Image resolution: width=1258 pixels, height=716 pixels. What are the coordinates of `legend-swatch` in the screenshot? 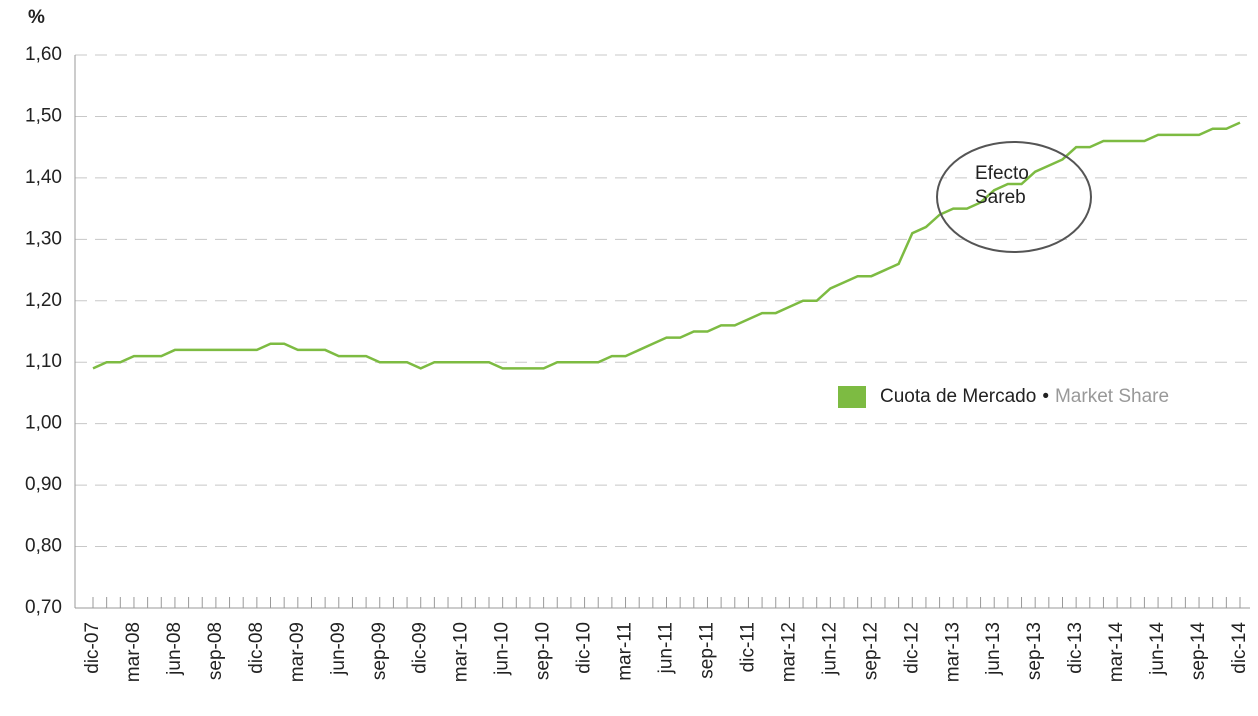 It's located at (852, 397).